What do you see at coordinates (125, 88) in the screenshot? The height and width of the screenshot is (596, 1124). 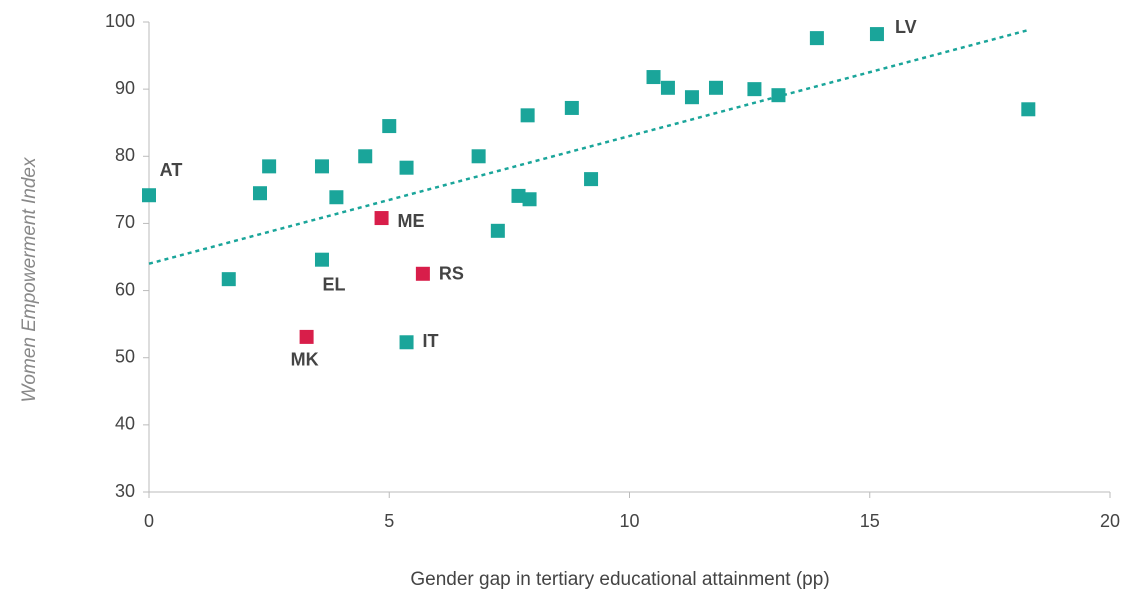 I see `y-tick-label: 90` at bounding box center [125, 88].